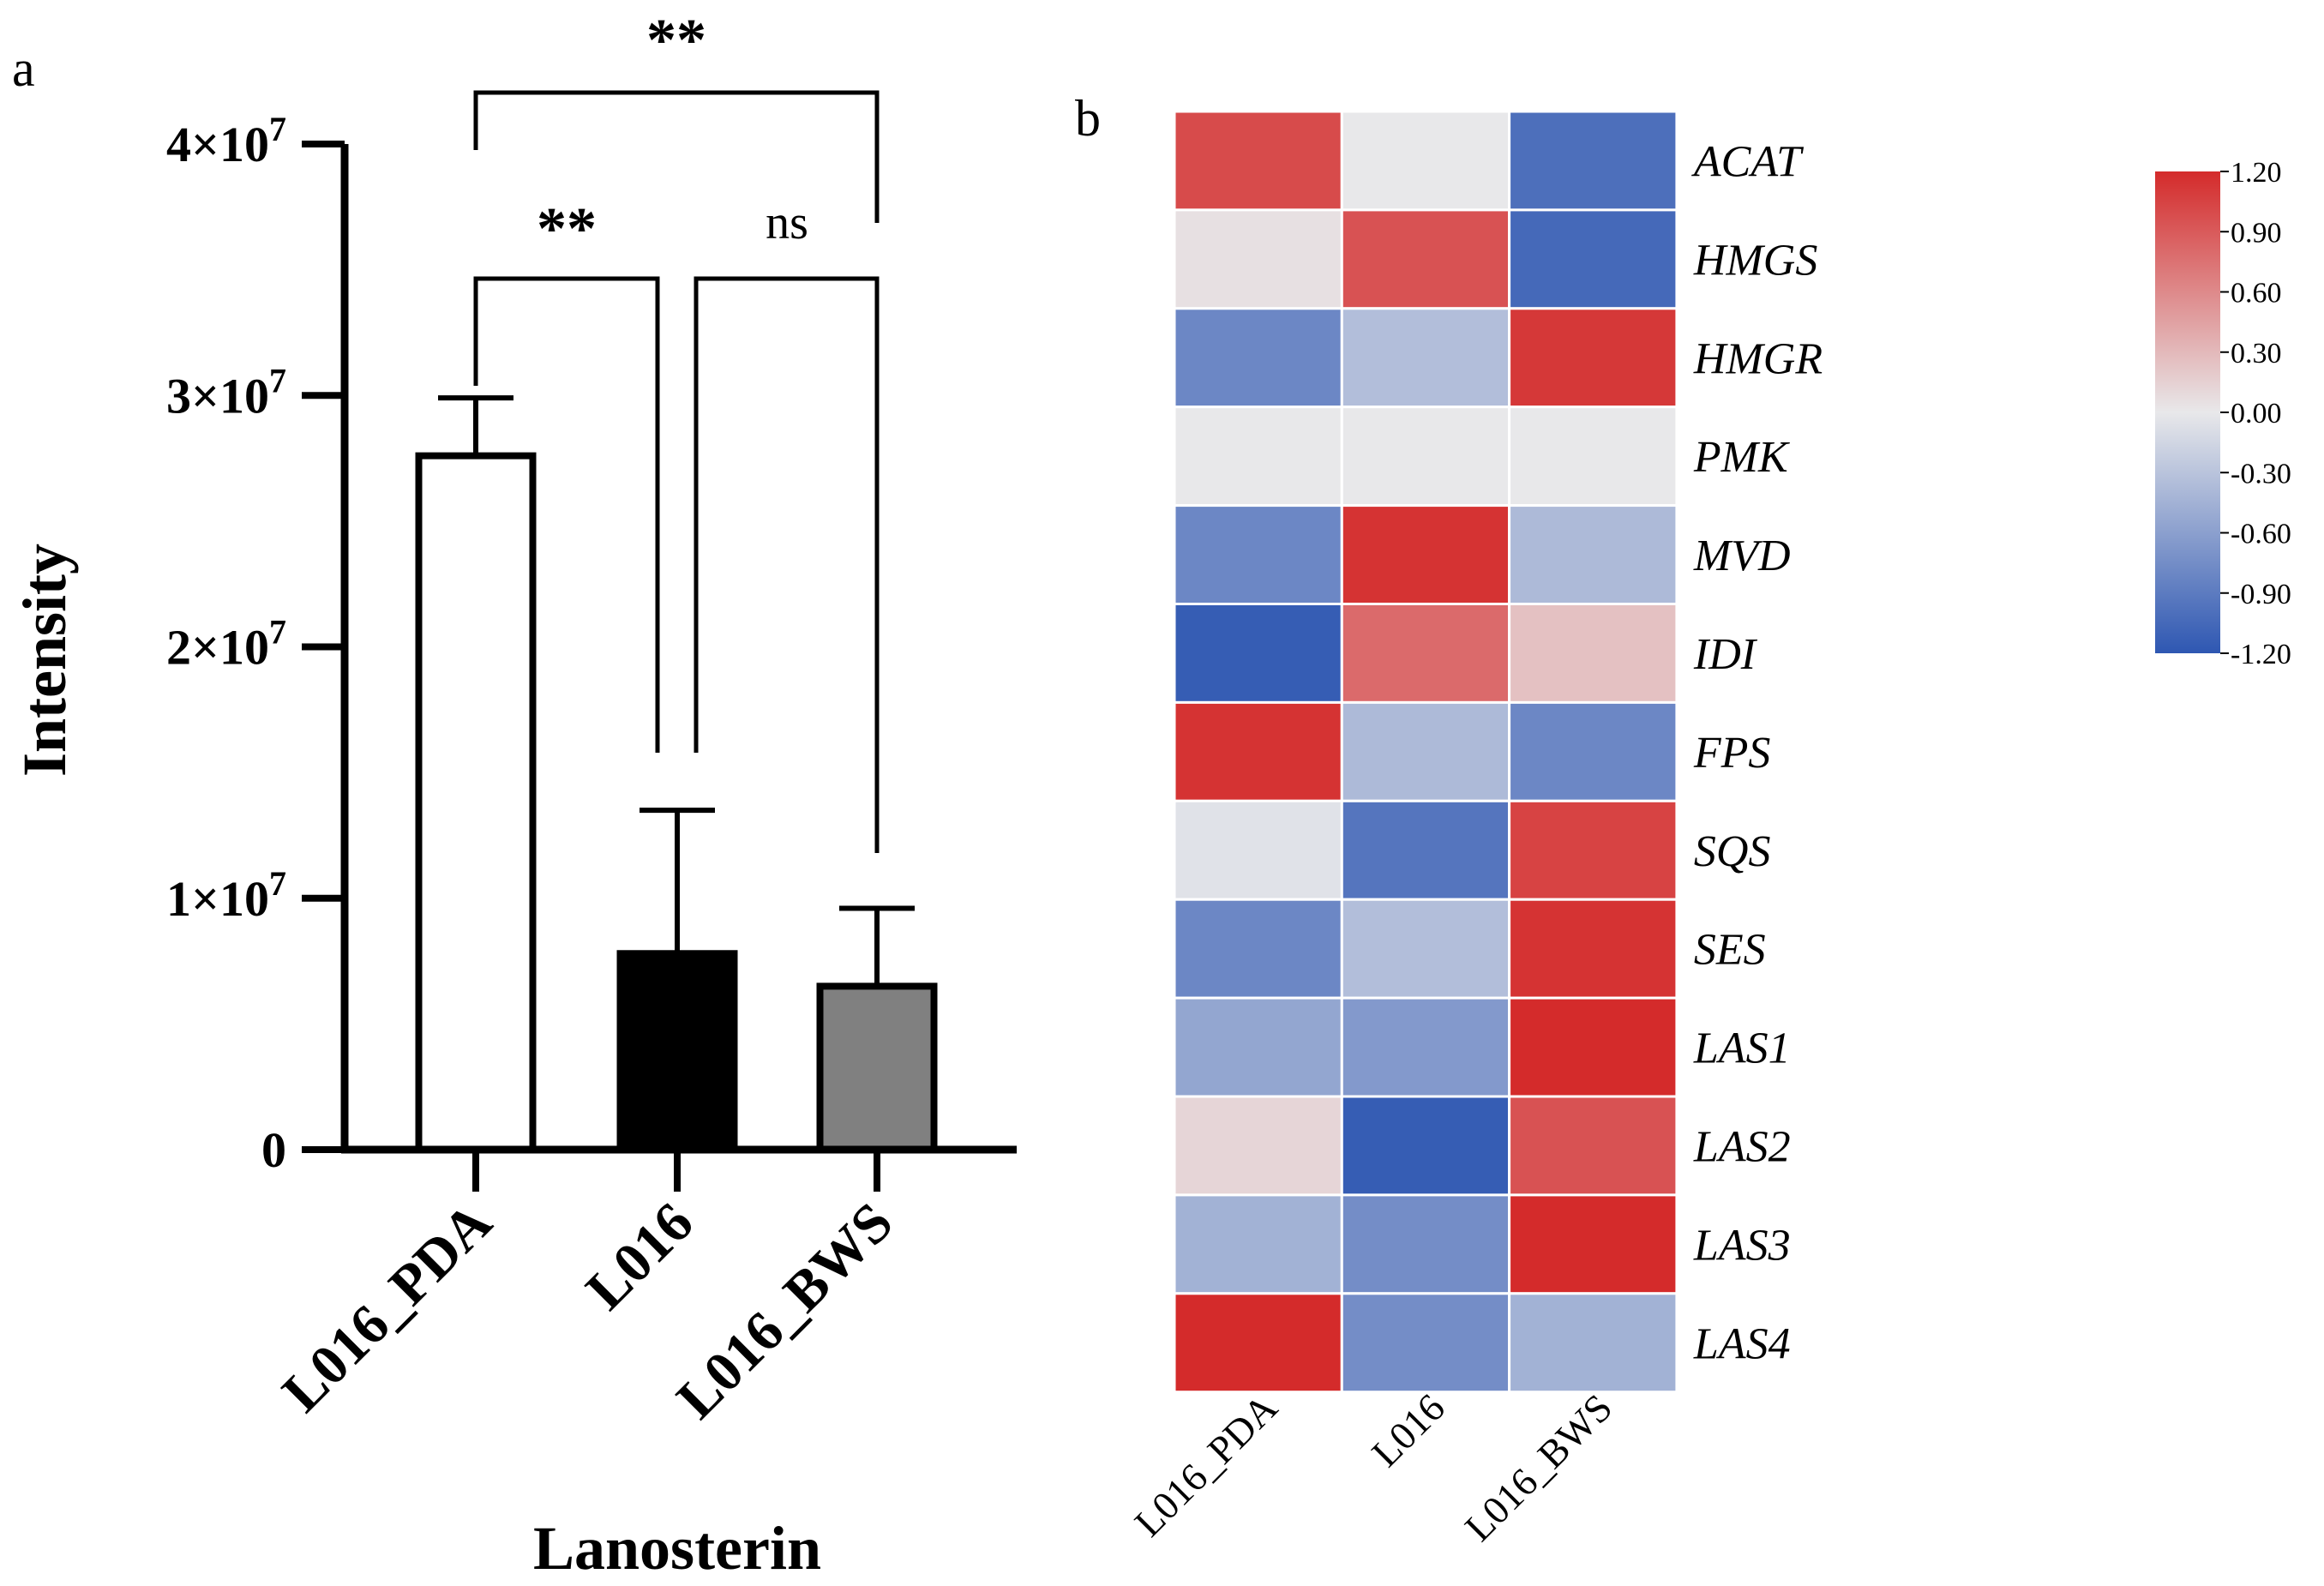 Image resolution: width=2324 pixels, height=1586 pixels. Describe the element at coordinates (2256, 293) in the screenshot. I see `colorbar-tick-label: 0.60` at that location.